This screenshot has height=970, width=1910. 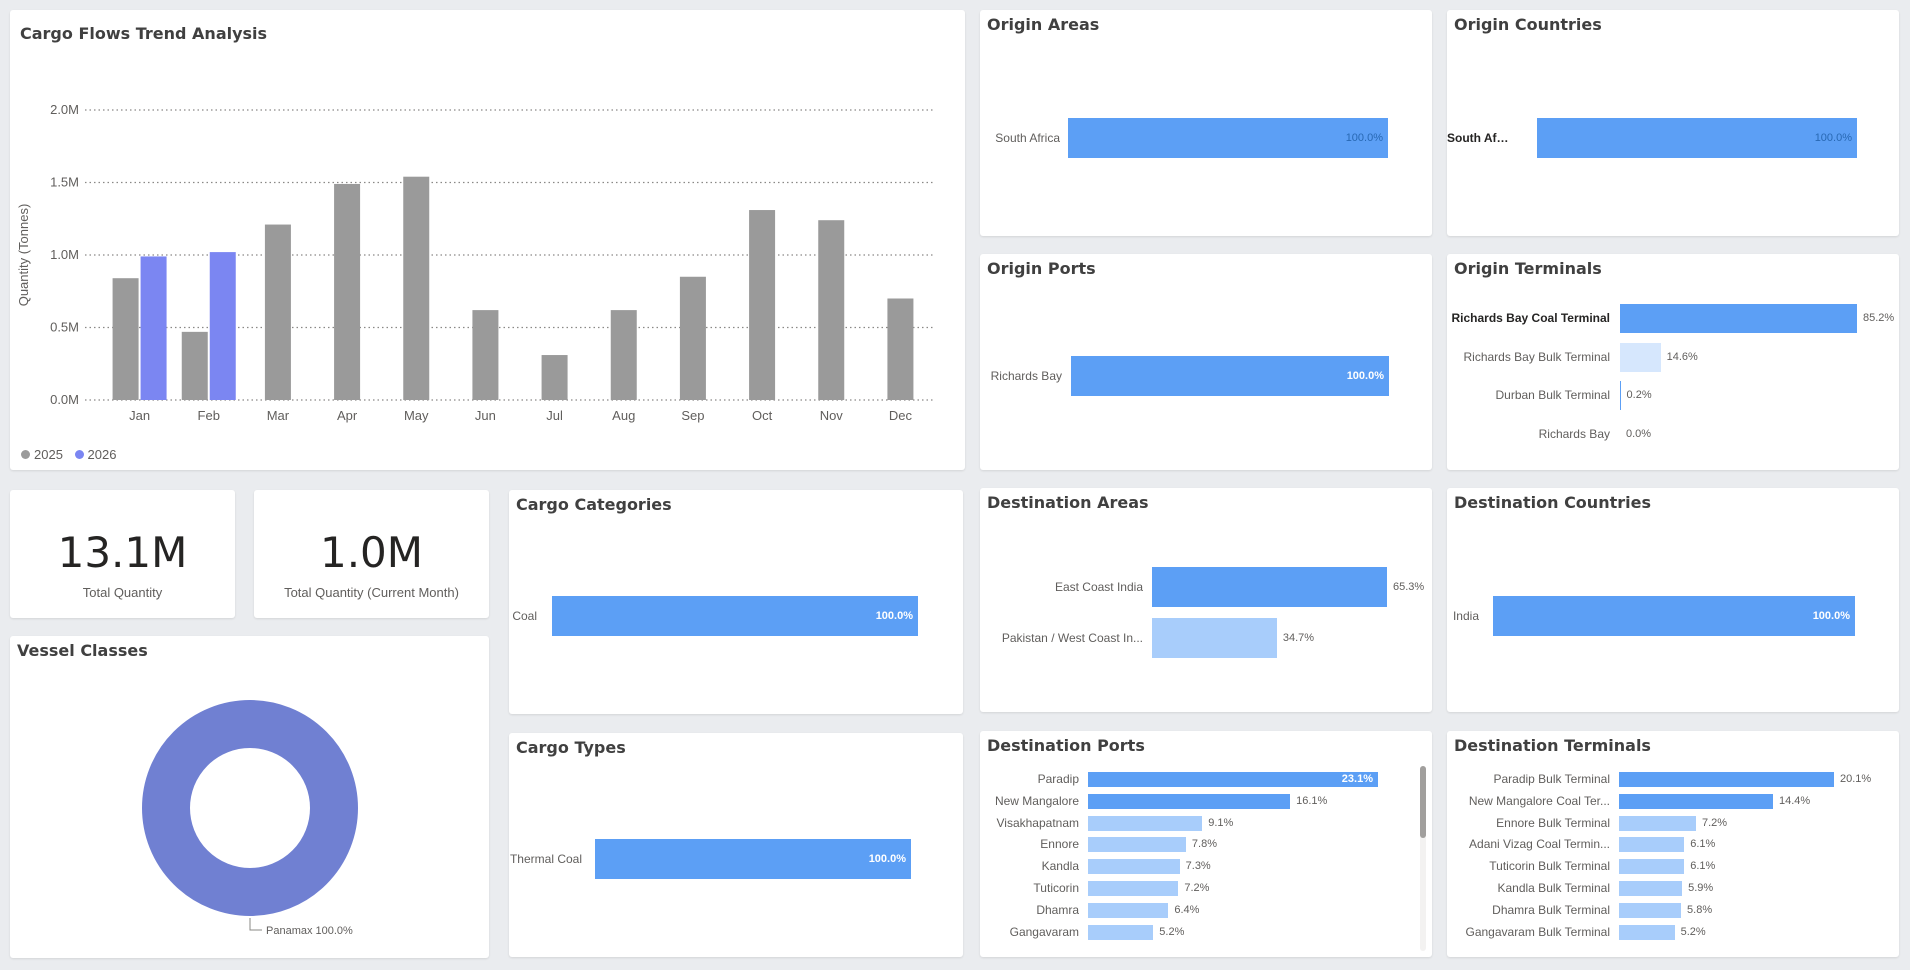 What do you see at coordinates (1553, 822) in the screenshot?
I see `bar-category-label: Ennore Bulk Terminal` at bounding box center [1553, 822].